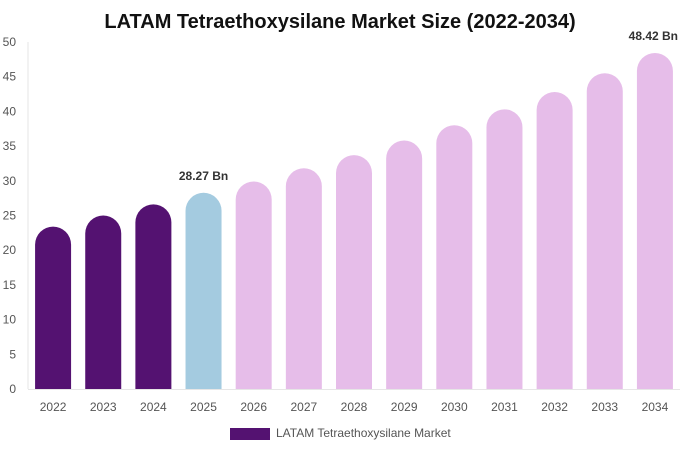  Describe the element at coordinates (203, 407) in the screenshot. I see `x-tick-label: 2025` at that location.